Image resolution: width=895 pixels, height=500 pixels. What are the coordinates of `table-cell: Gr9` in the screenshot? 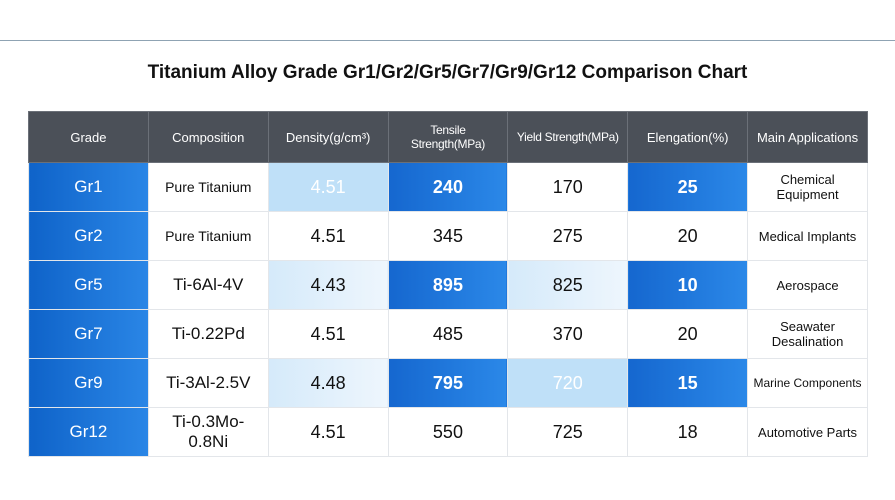 It's located at (88, 383).